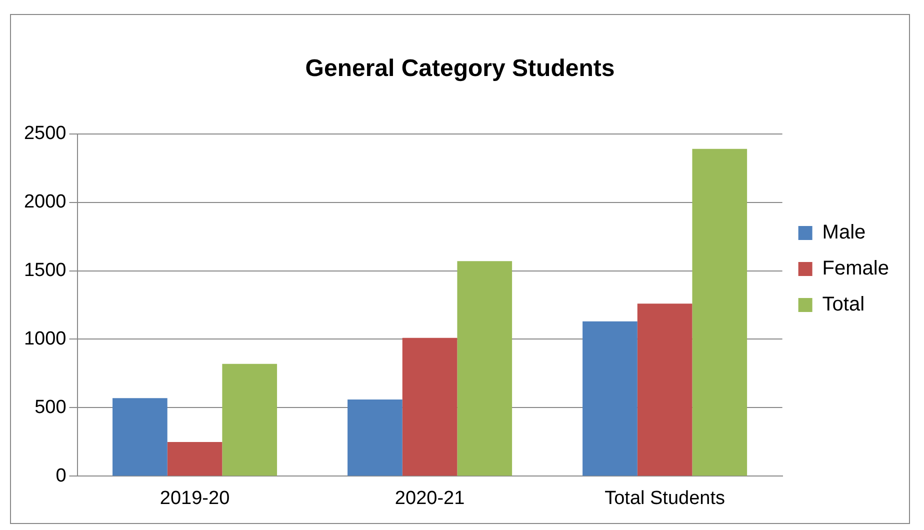 This screenshot has height=530, width=924. I want to click on y-tick-label: 1500, so click(45, 270).